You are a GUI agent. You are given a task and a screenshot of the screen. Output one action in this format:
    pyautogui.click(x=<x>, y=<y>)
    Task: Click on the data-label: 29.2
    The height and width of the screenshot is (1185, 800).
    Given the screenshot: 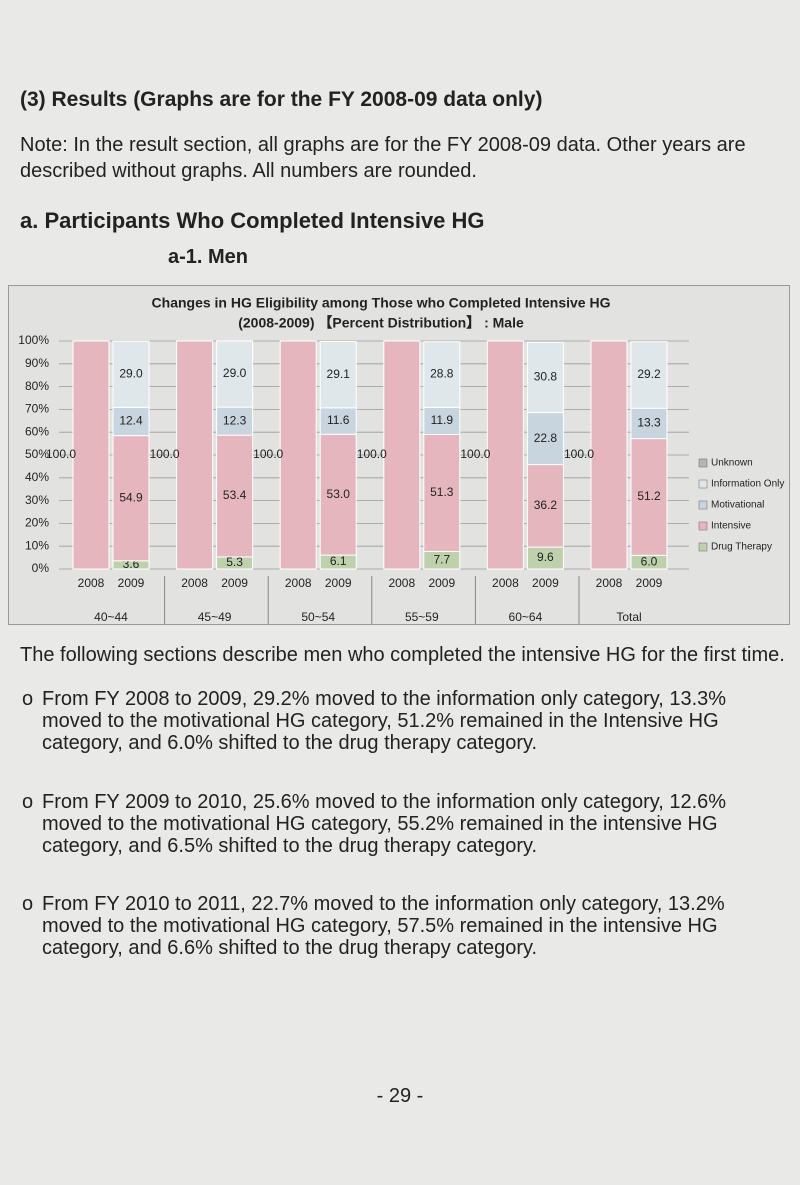 What is the action you would take?
    pyautogui.click(x=649, y=374)
    